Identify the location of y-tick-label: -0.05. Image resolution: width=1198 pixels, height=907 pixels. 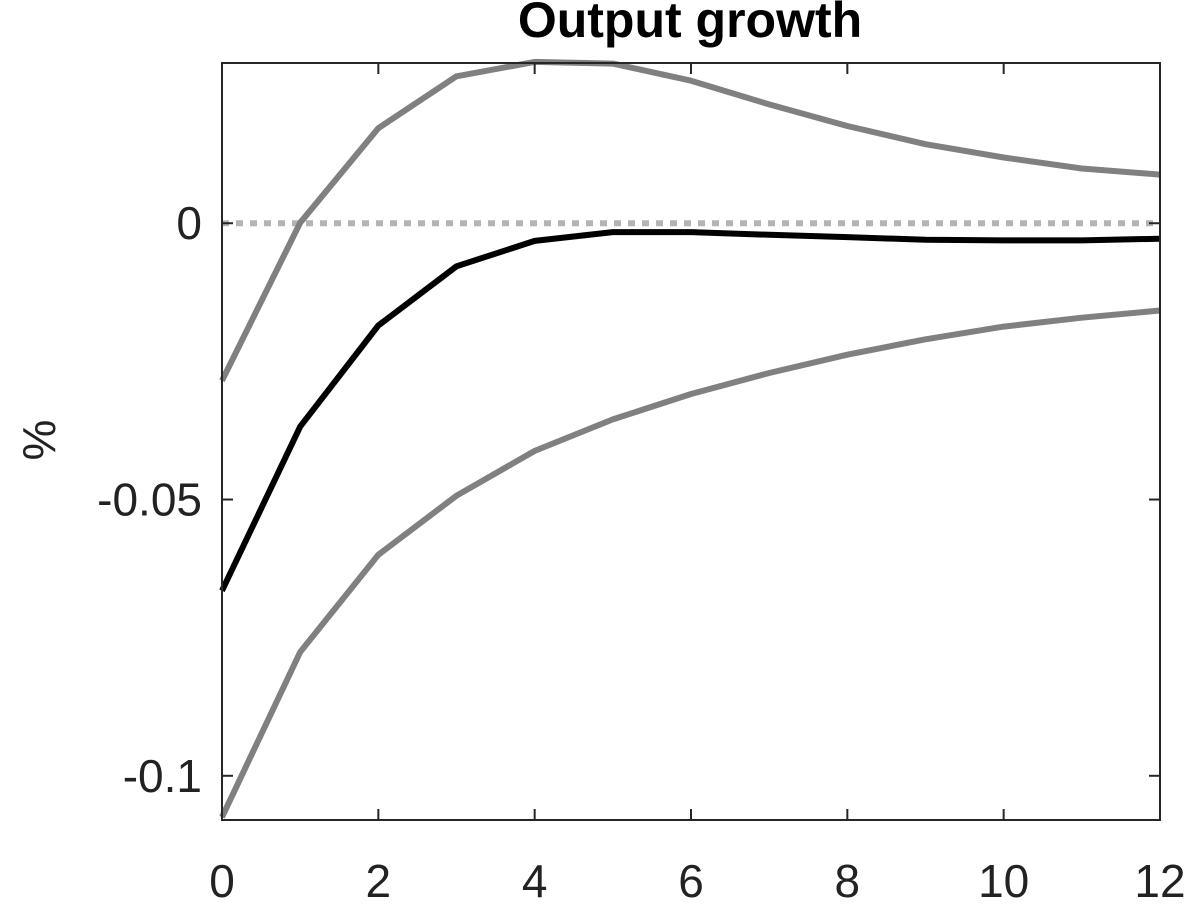
(149, 500).